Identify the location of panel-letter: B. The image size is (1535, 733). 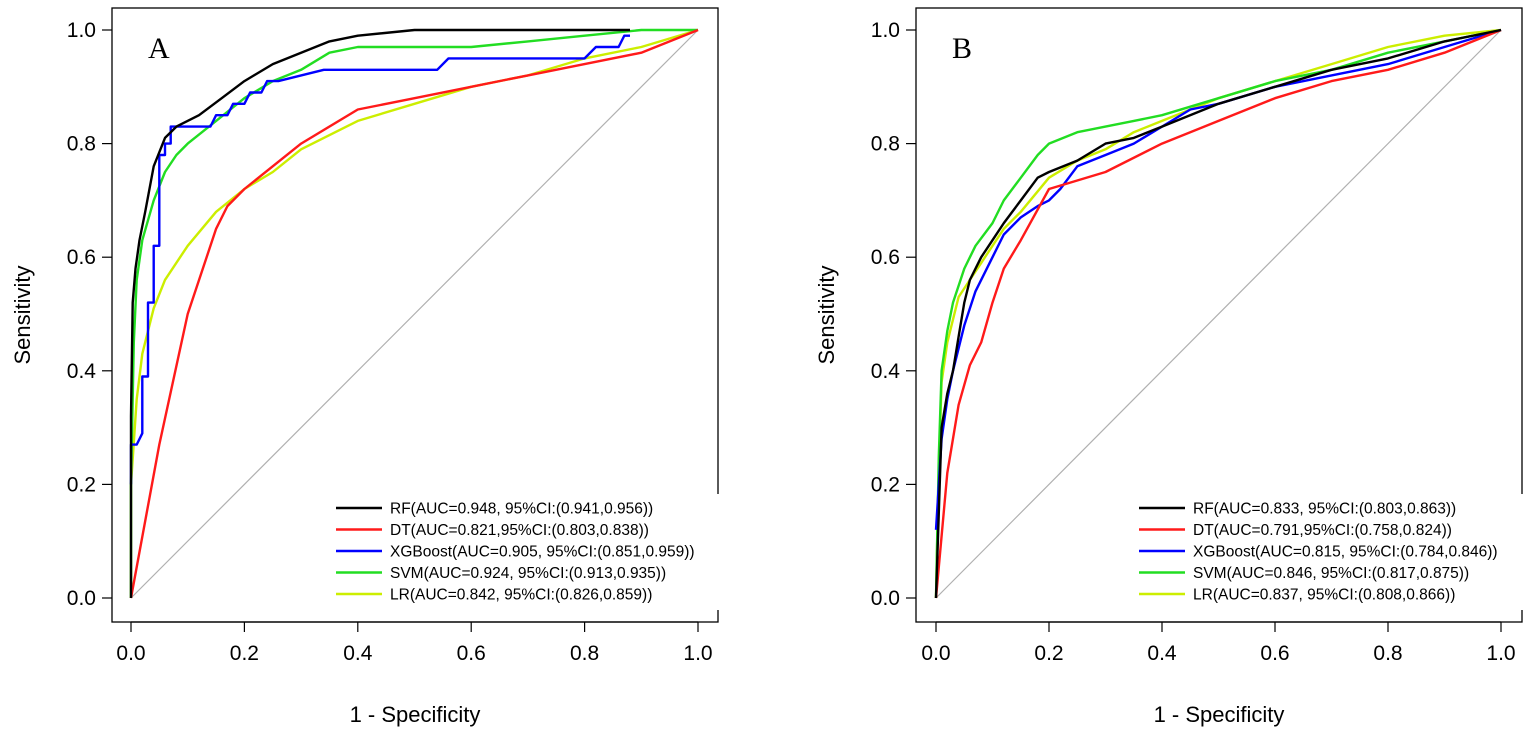
(962, 48).